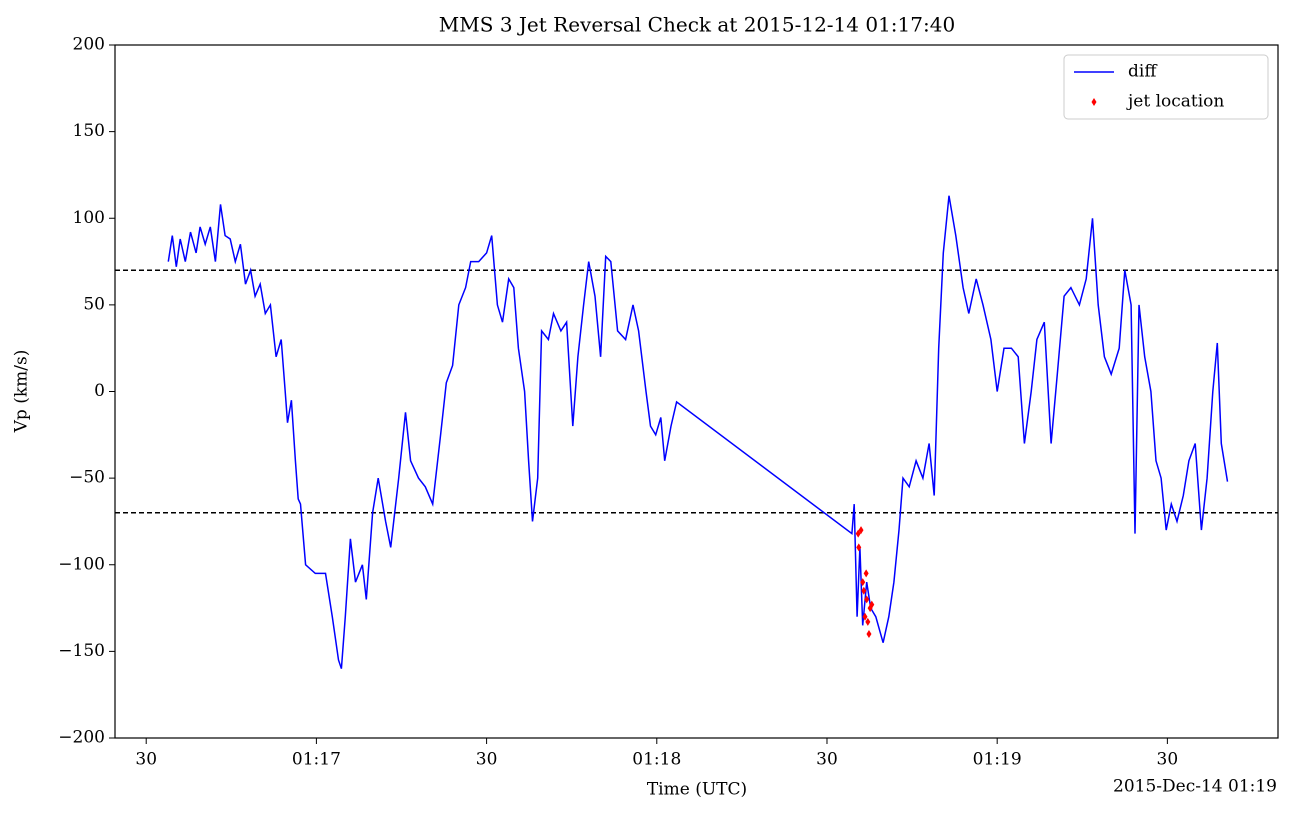 The height and width of the screenshot is (814, 1292). Describe the element at coordinates (1143, 72) in the screenshot. I see `legend-label: diff` at that location.